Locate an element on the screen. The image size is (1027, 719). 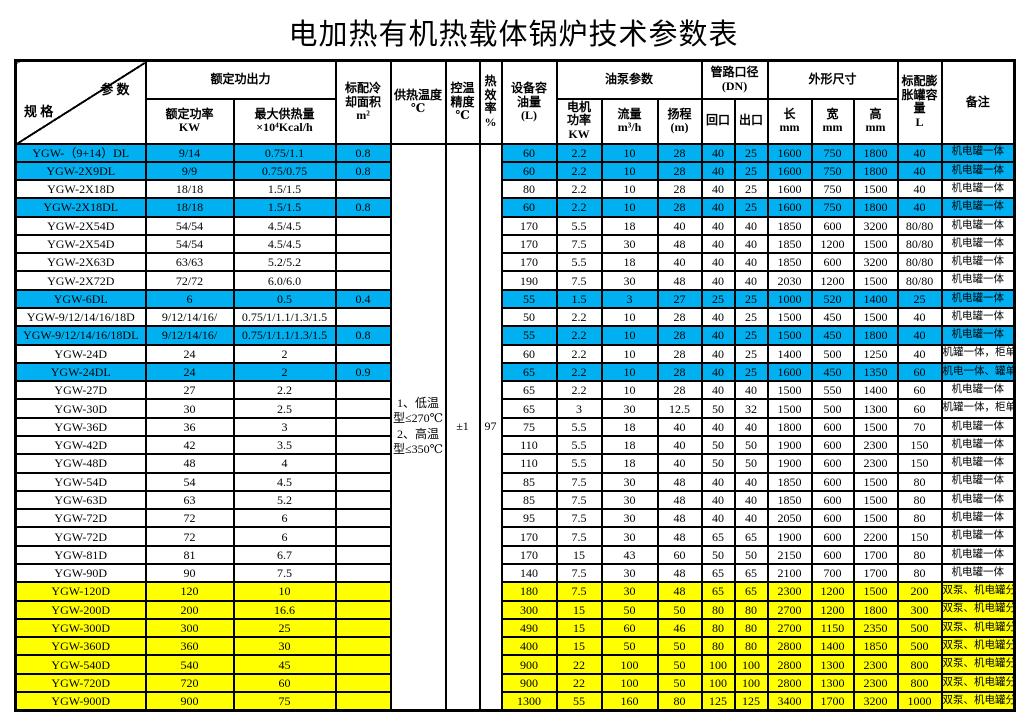
cell-model: YGW-54D is located at coordinates (80, 481).